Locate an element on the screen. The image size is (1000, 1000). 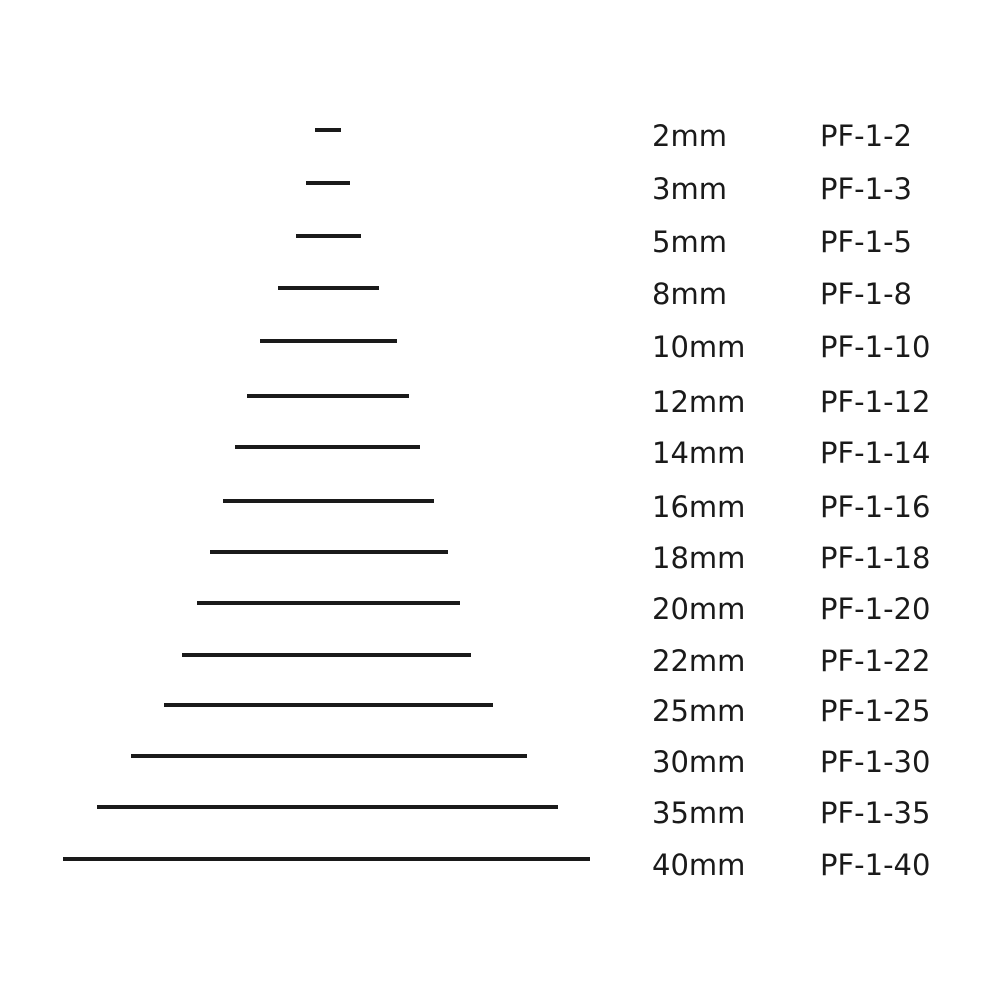
product-code: PF-1-16 is located at coordinates (875, 507).